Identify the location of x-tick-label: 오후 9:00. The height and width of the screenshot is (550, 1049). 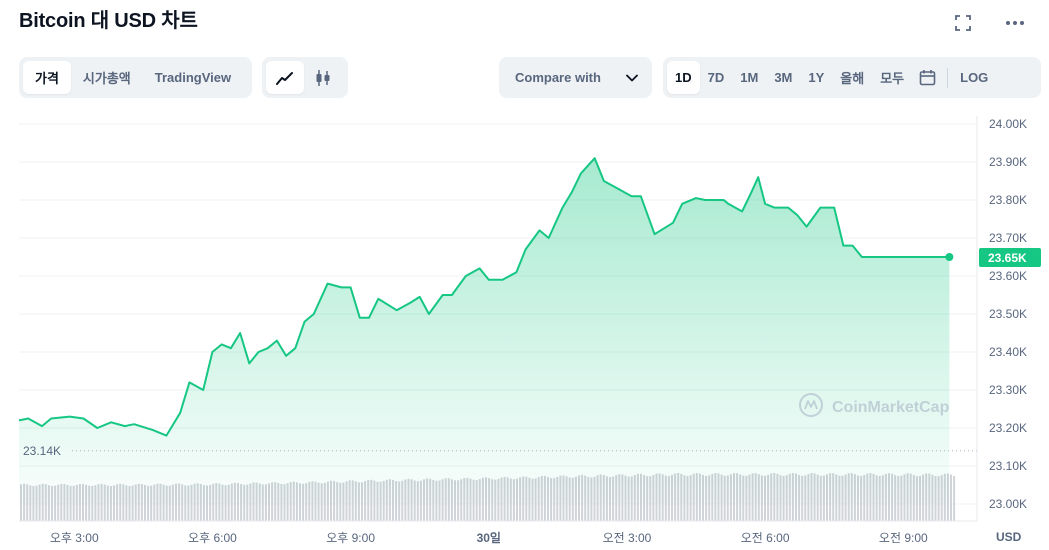
(350, 538).